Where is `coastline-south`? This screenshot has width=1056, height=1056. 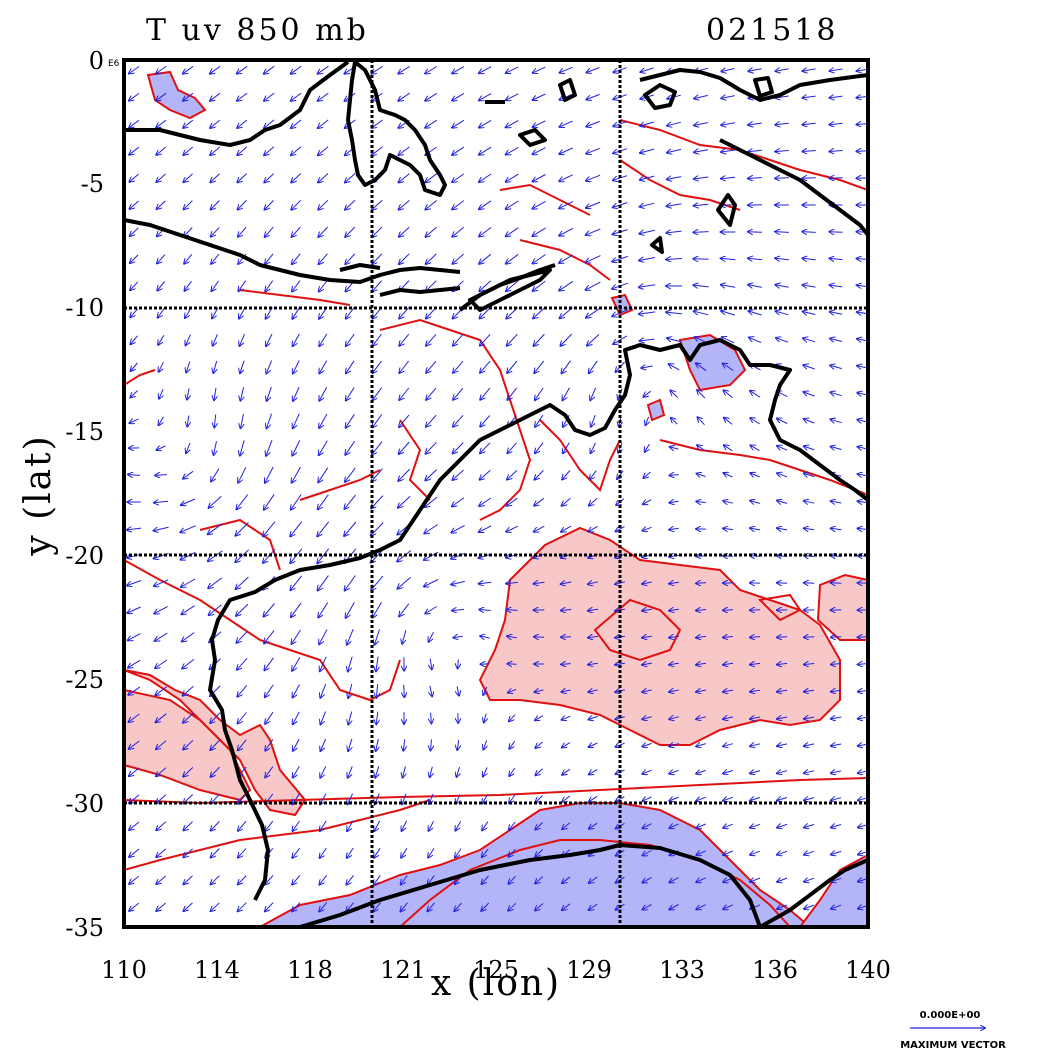
coastline-south is located at coordinates (530, 885).